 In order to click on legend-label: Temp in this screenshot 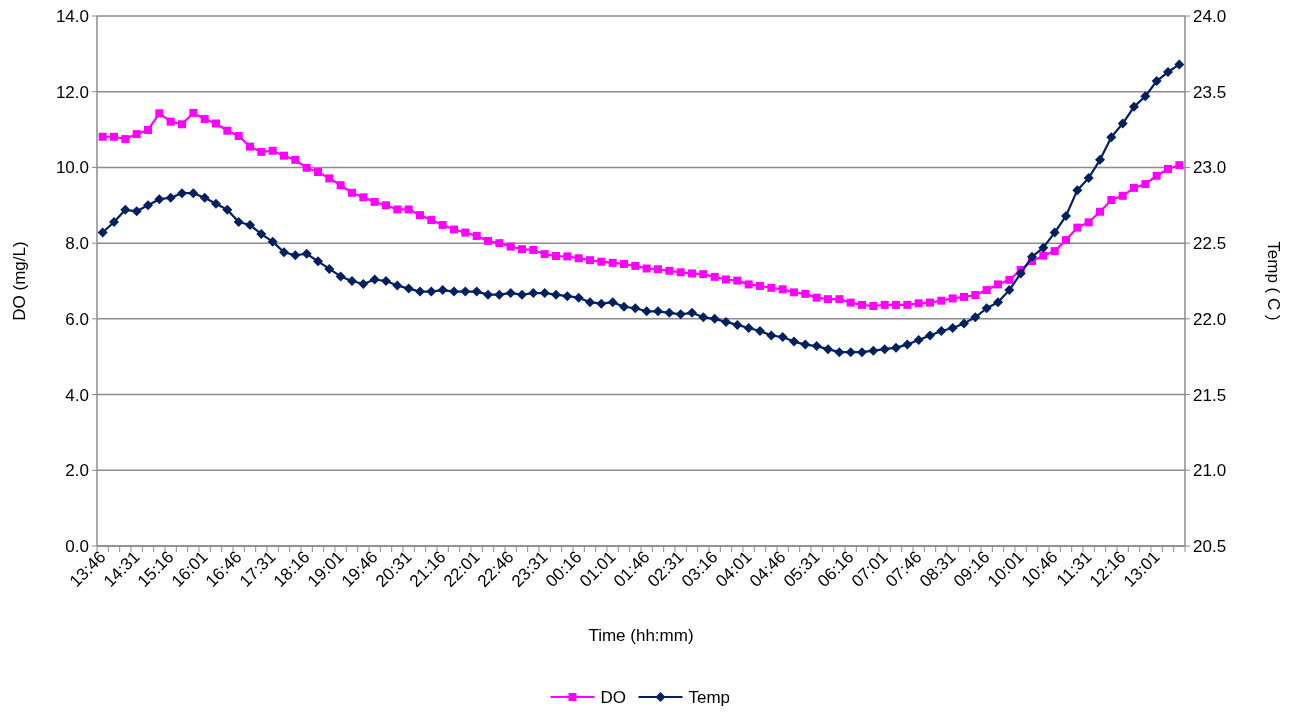, I will do `click(709, 697)`.